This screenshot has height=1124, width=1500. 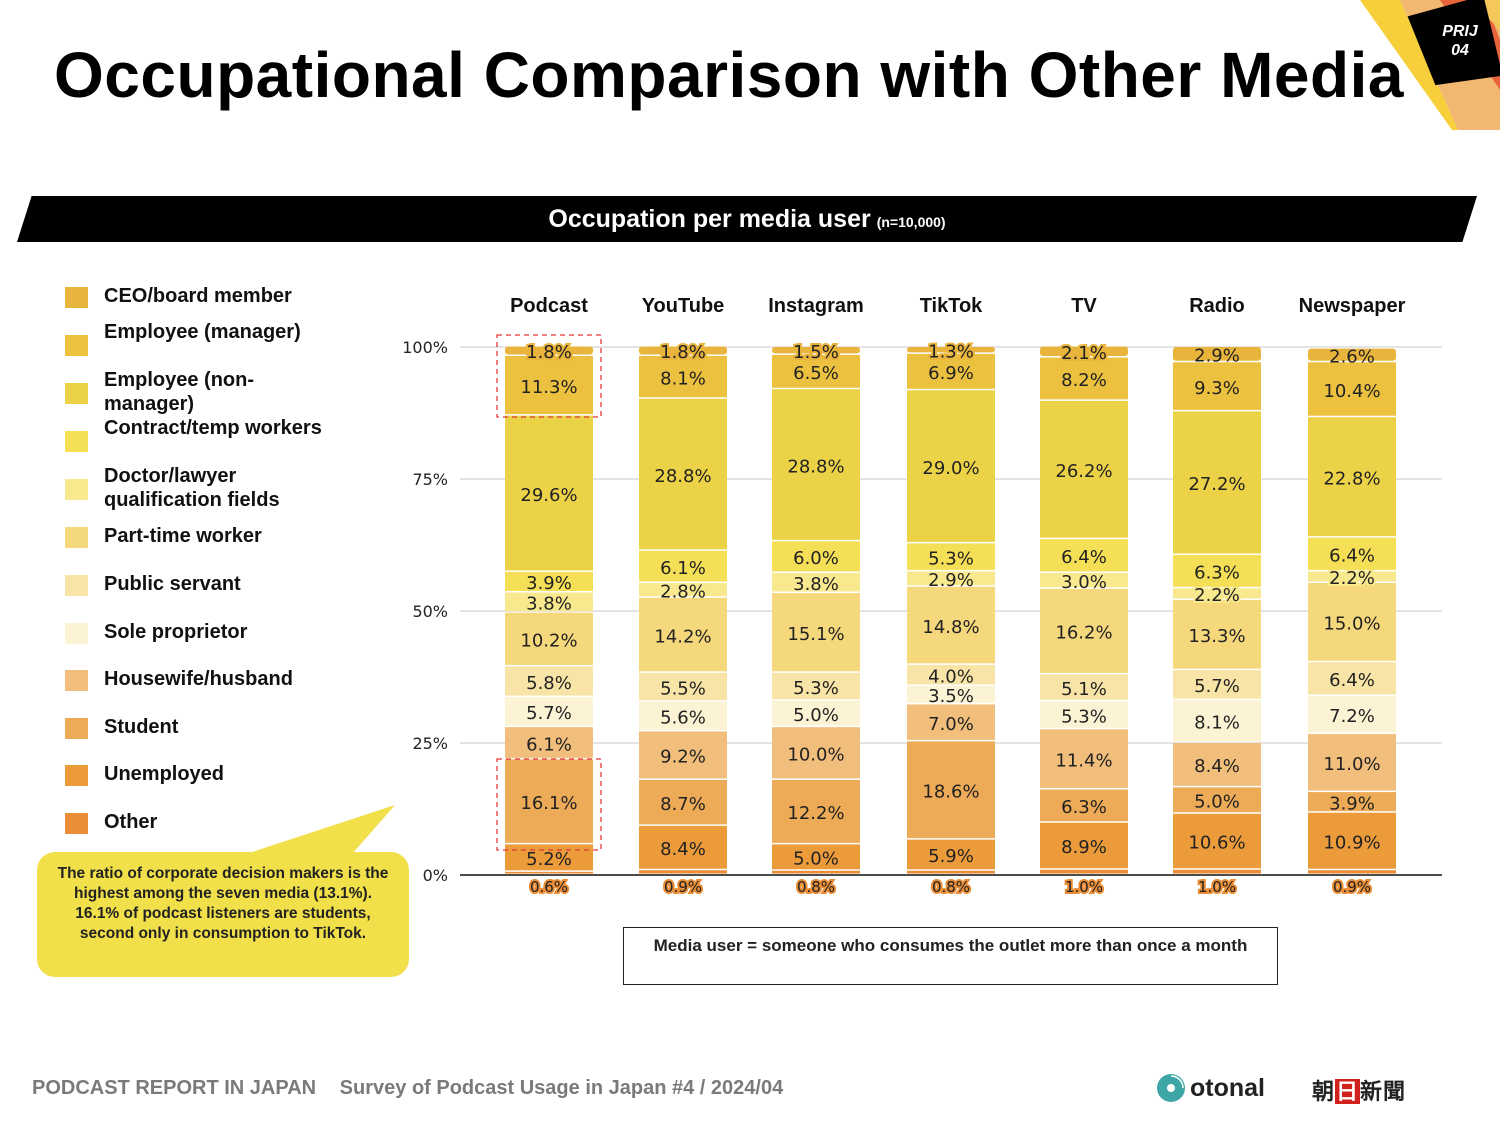 I want to click on data-label: 5.0%, so click(x=816, y=715).